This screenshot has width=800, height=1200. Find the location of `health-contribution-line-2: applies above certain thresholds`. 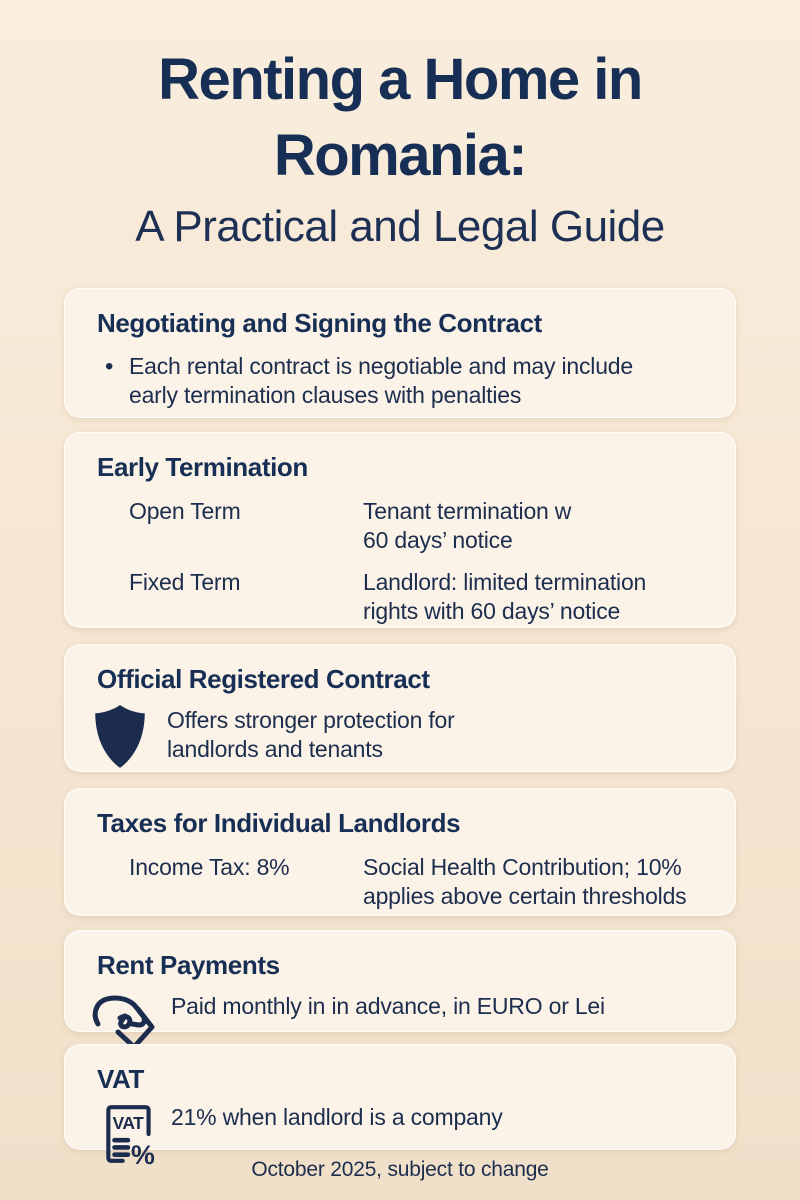

health-contribution-line-2: applies above certain thresholds is located at coordinates (525, 896).